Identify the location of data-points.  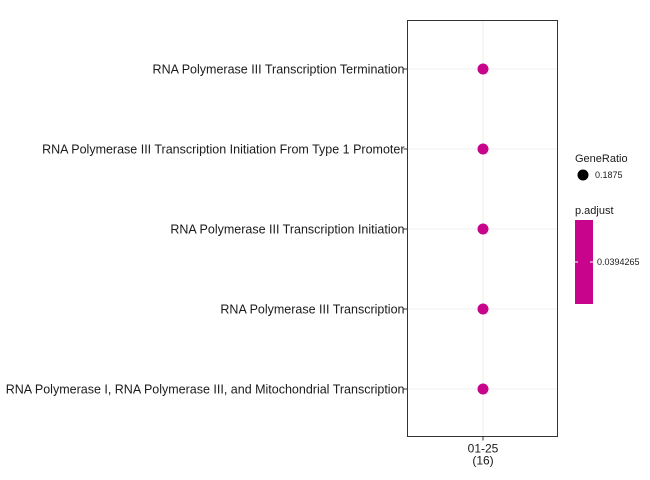
(483, 229).